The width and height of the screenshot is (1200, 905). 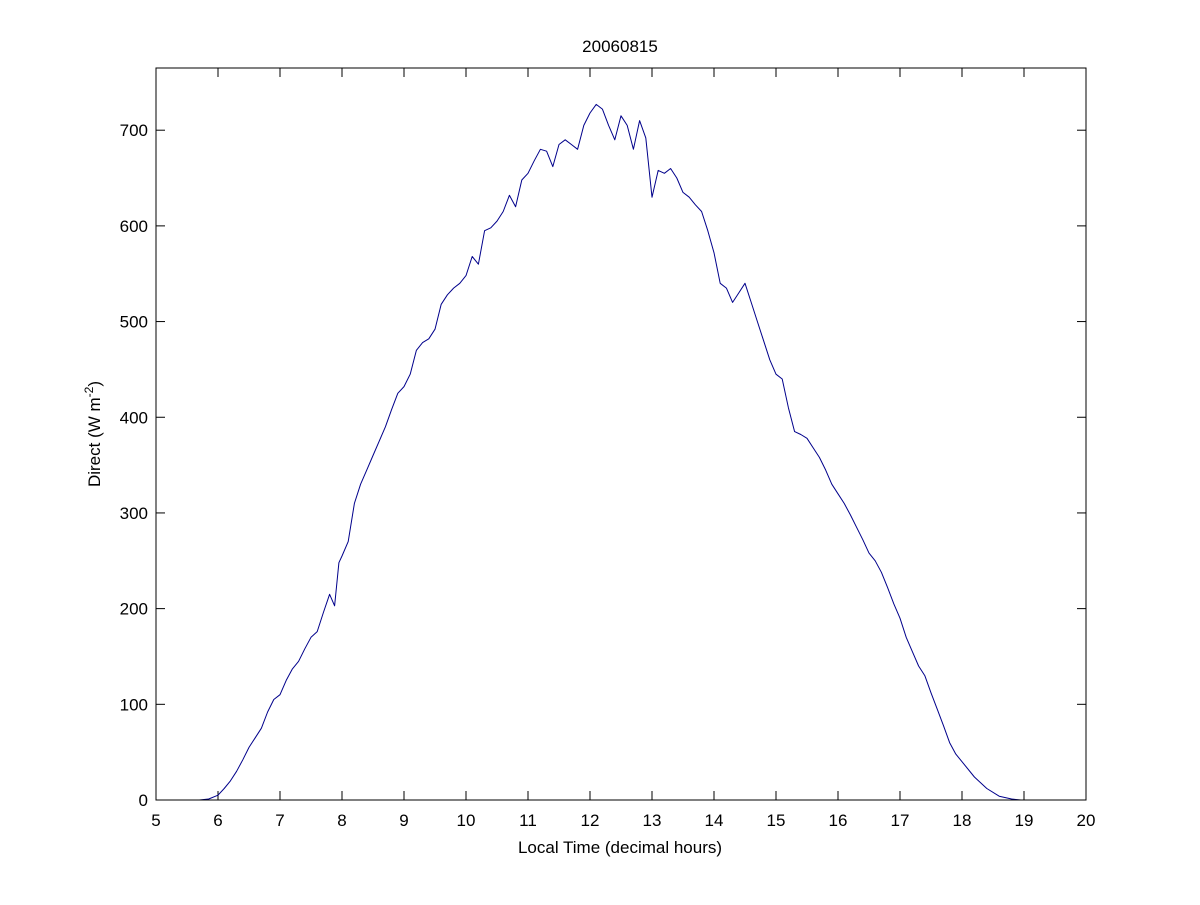 I want to click on x-tick-label: 13, so click(x=652, y=820).